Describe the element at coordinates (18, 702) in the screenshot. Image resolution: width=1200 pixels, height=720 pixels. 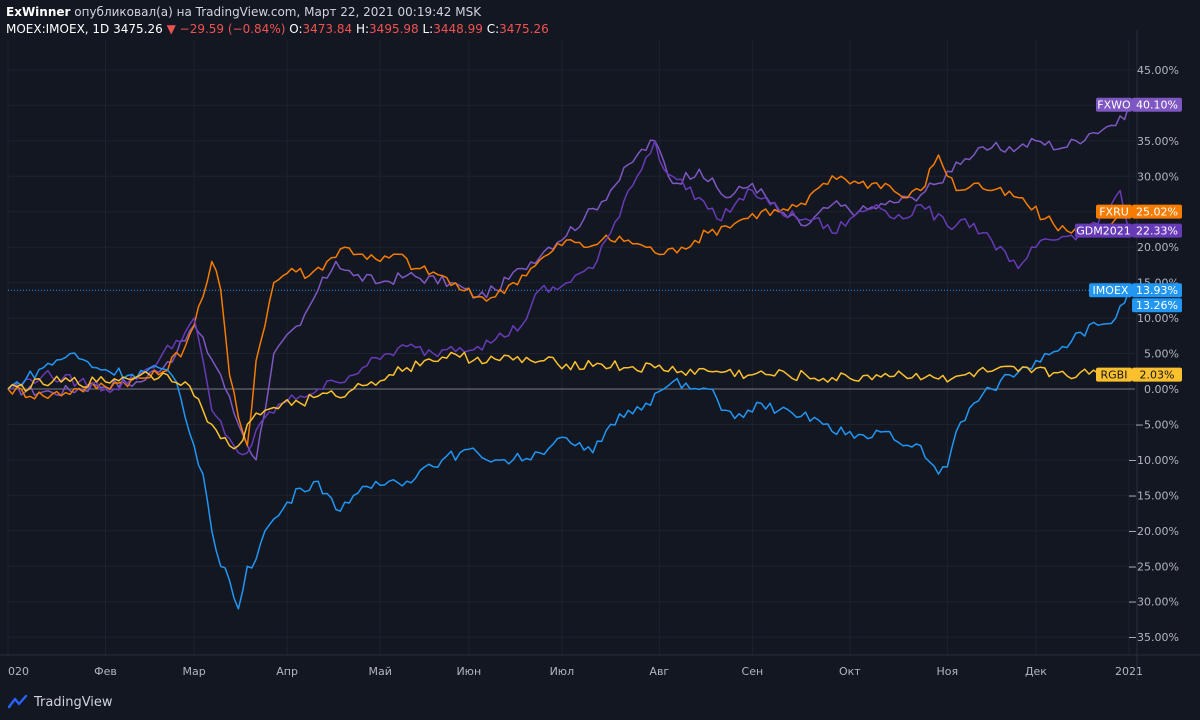
I see `tradingview-logo-icon` at that location.